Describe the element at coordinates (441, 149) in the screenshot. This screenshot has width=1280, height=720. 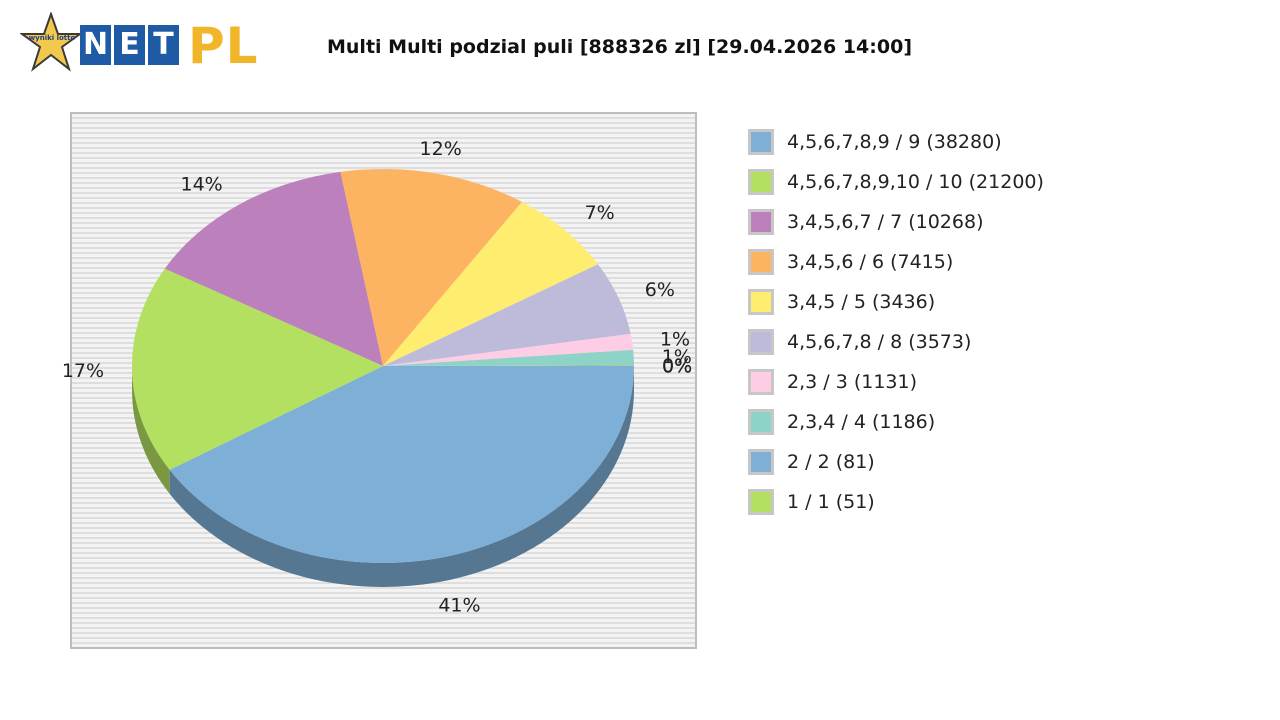
I see `slice-percent-label: 12%` at that location.